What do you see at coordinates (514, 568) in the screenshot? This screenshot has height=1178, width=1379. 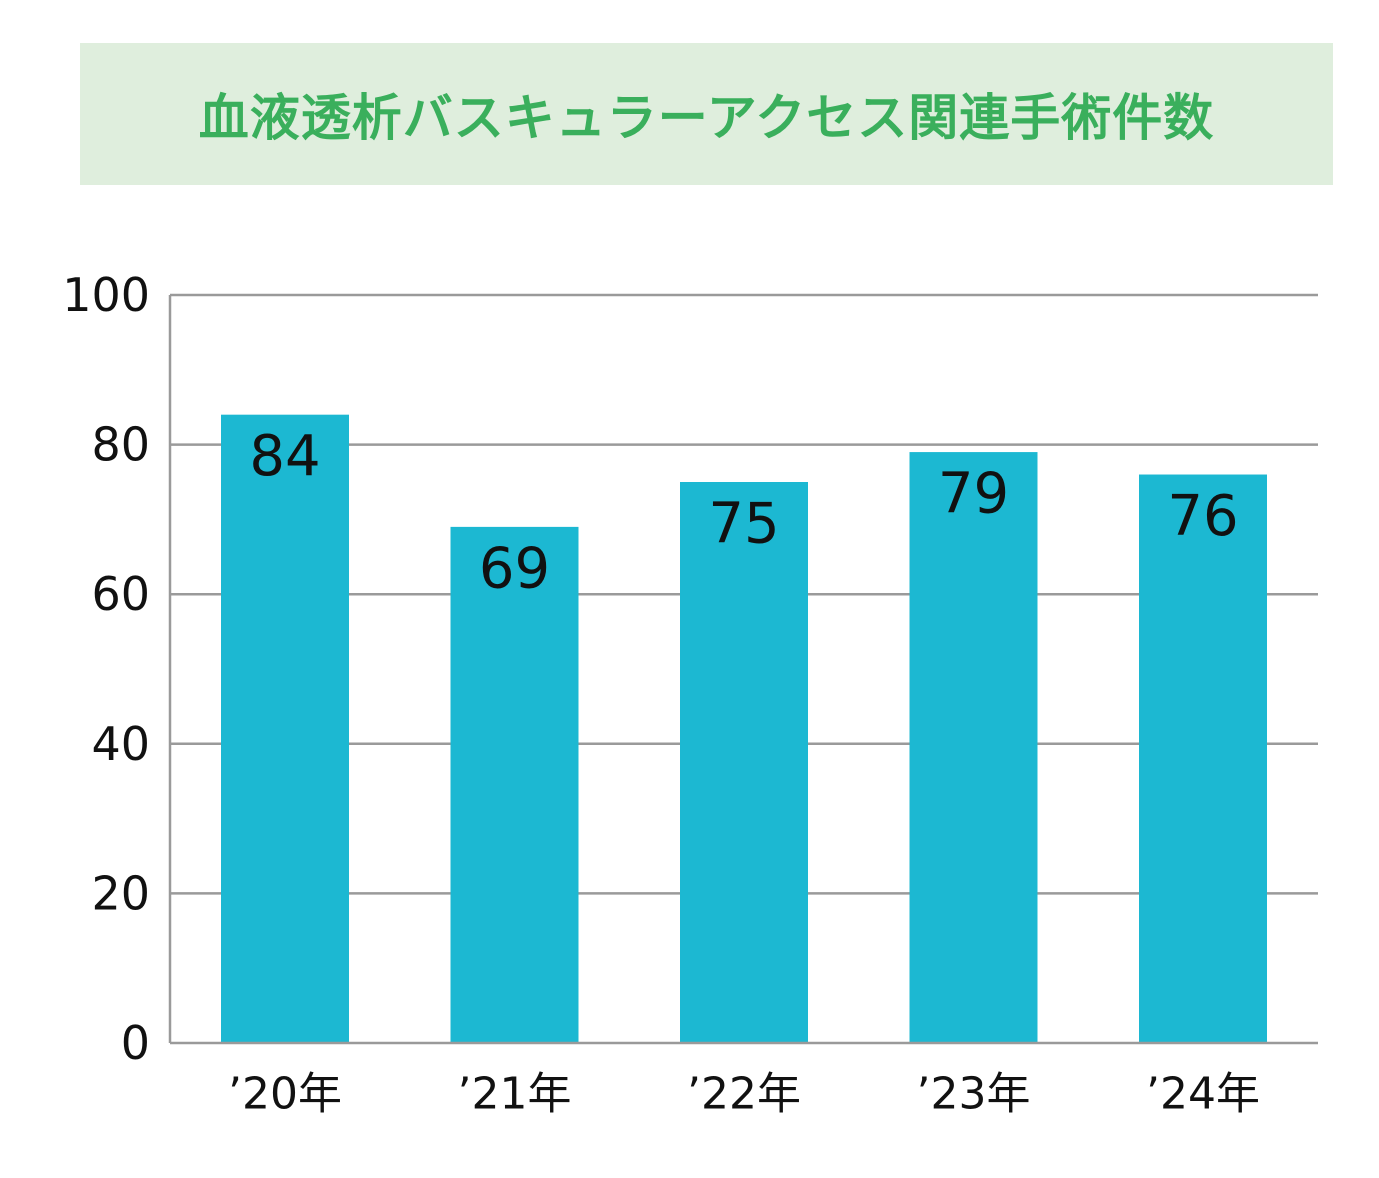 I see `bar-value-label: 69` at bounding box center [514, 568].